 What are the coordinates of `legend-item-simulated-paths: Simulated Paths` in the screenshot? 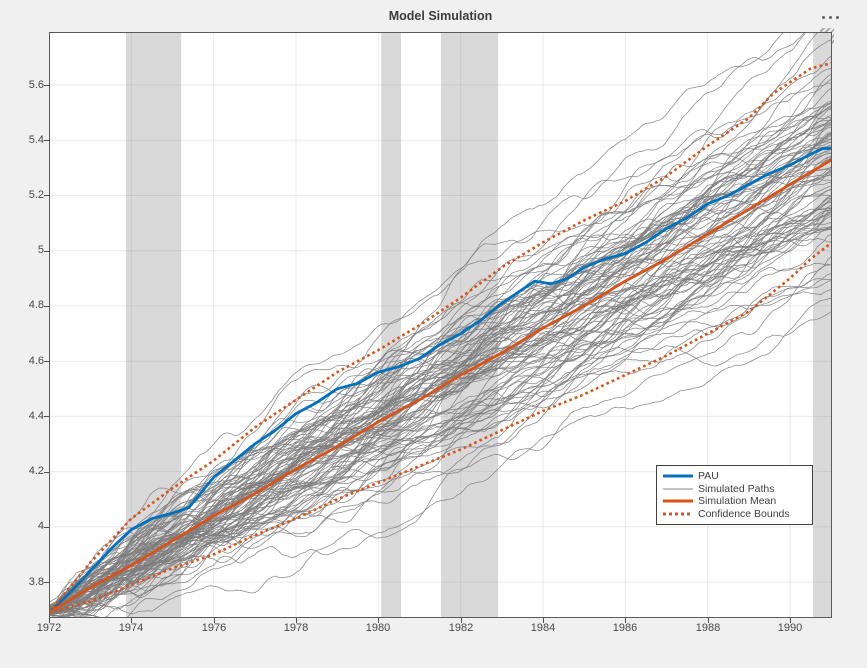 It's located at (735, 489).